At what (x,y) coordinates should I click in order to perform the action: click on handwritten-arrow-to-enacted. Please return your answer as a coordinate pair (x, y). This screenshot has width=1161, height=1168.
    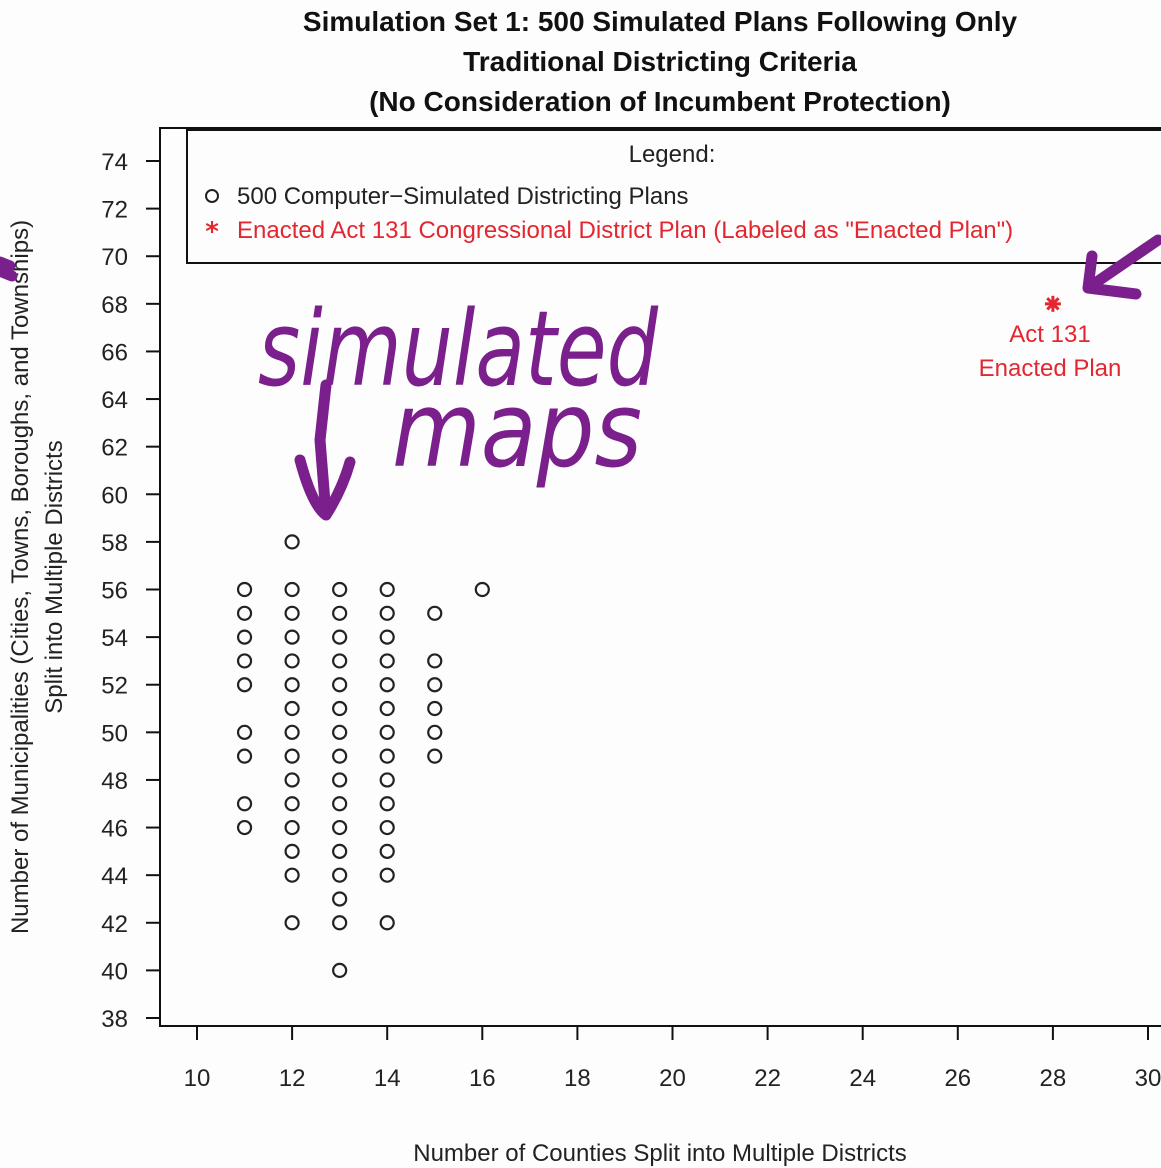
    Looking at the image, I should click on (1121, 267).